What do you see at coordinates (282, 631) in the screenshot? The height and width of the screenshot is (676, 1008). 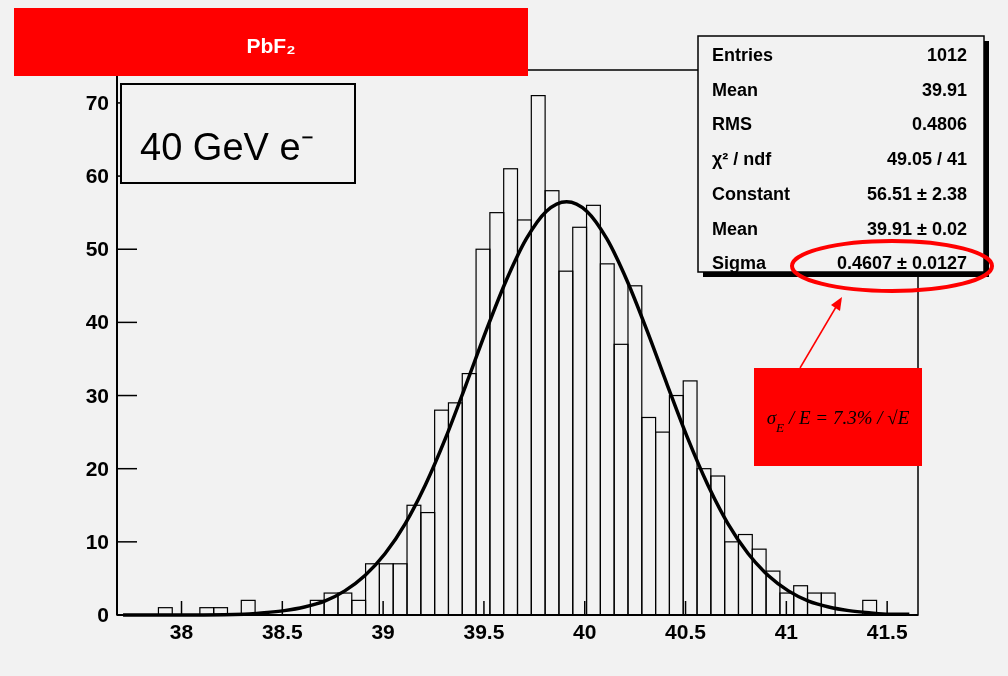 I see `x-tick-label: 38.5` at bounding box center [282, 631].